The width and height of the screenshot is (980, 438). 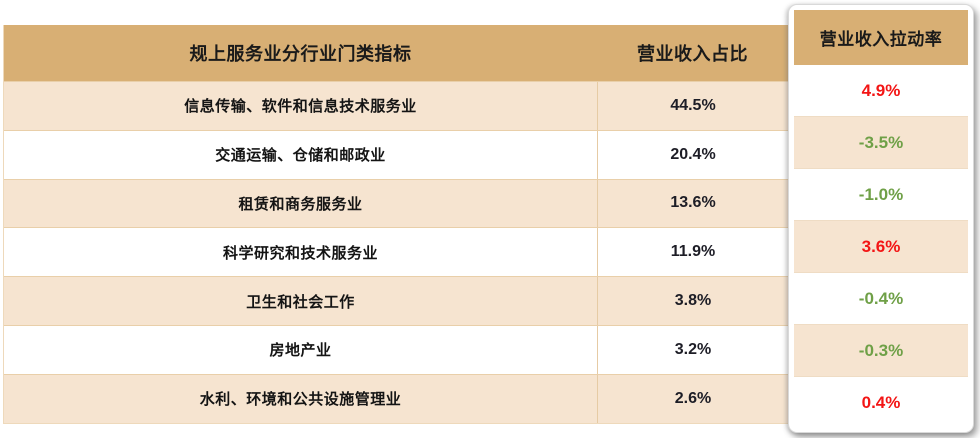 I want to click on table-row: 科学研究和技术服务业 11.9%, so click(x=396, y=252).